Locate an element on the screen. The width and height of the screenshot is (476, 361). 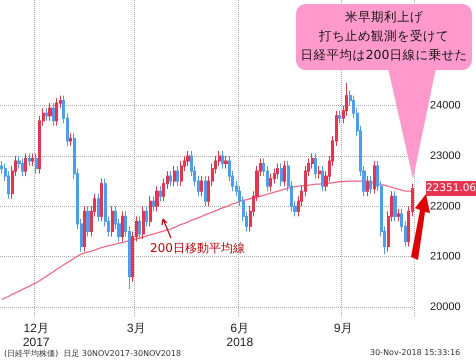
x-tick-label: 3月 is located at coordinates (136, 328).